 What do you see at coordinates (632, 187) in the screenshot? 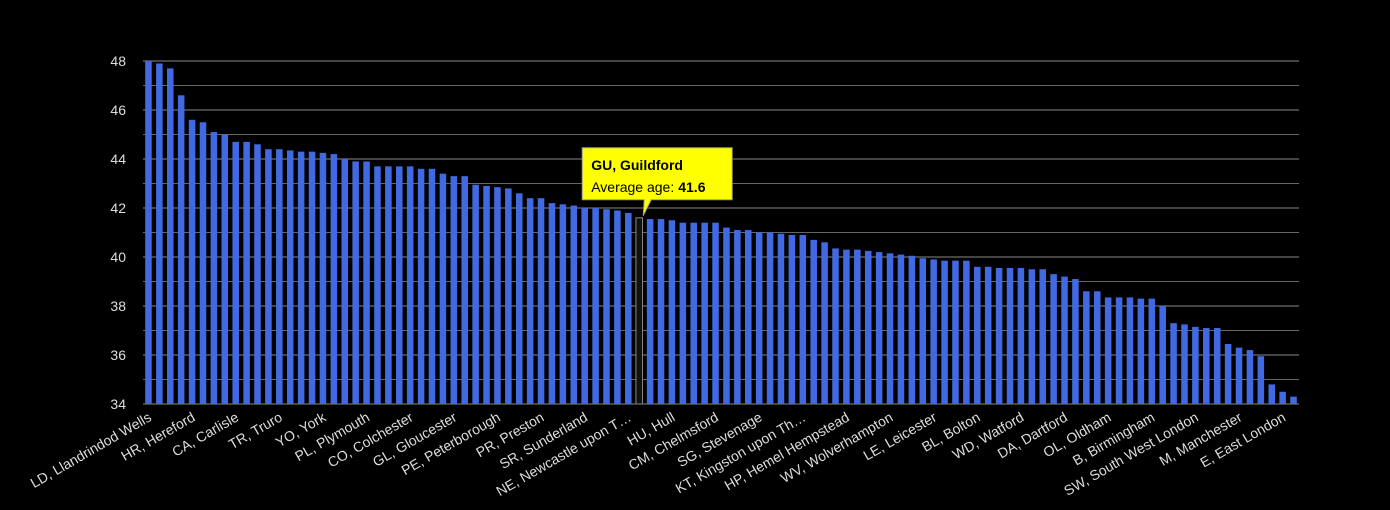
I see `tooltip-label: Average age:` at bounding box center [632, 187].